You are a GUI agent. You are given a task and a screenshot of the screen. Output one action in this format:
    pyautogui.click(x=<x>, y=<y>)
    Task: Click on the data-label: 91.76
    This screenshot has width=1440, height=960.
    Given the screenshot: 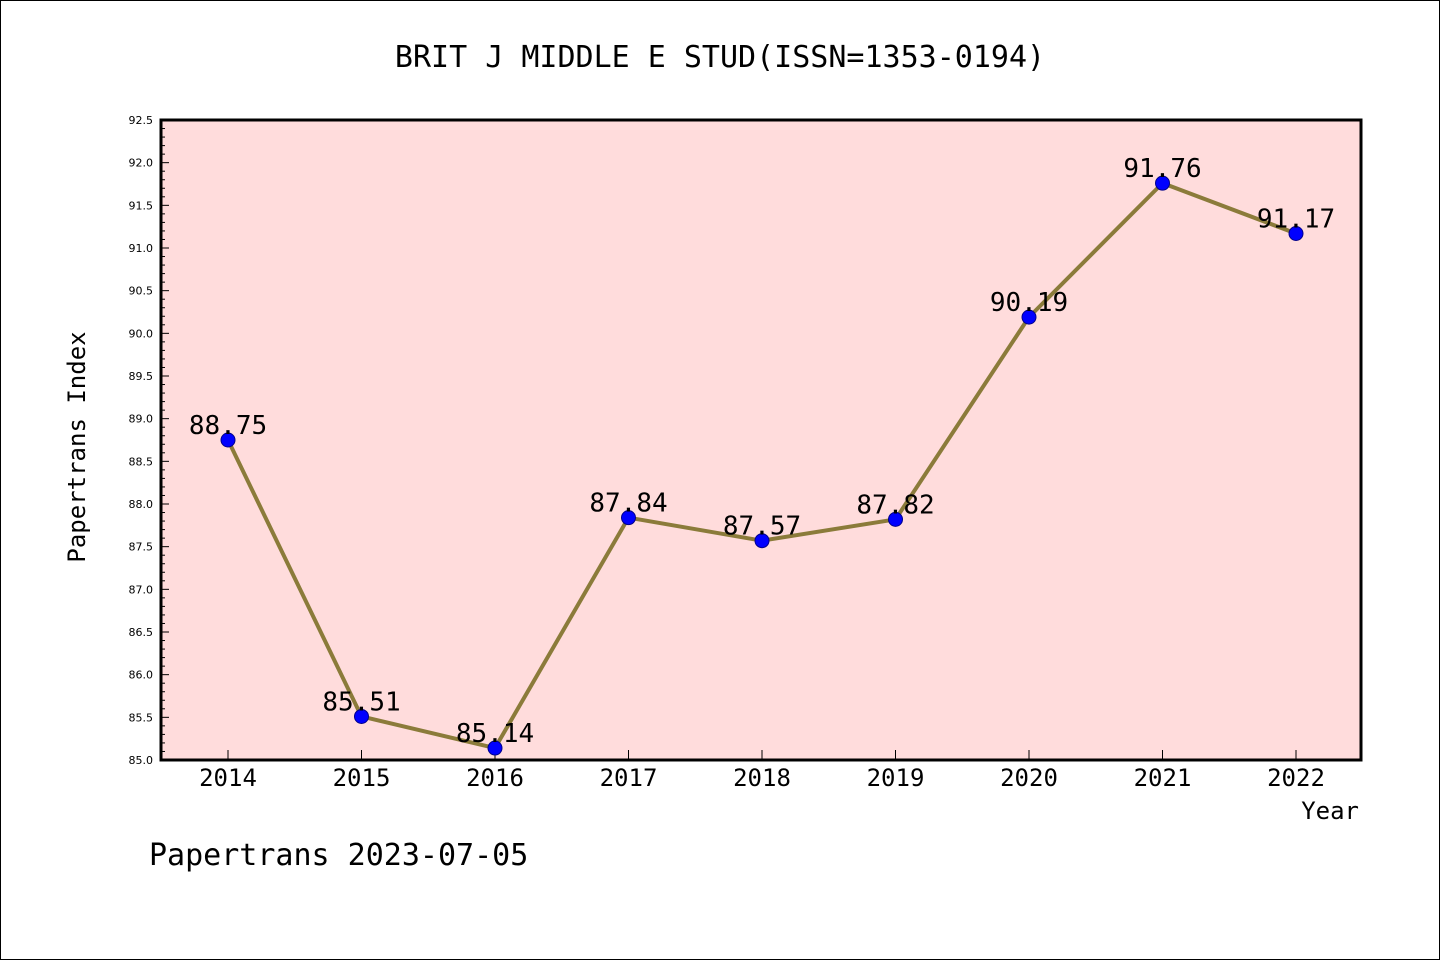 What is the action you would take?
    pyautogui.click(x=1162, y=169)
    